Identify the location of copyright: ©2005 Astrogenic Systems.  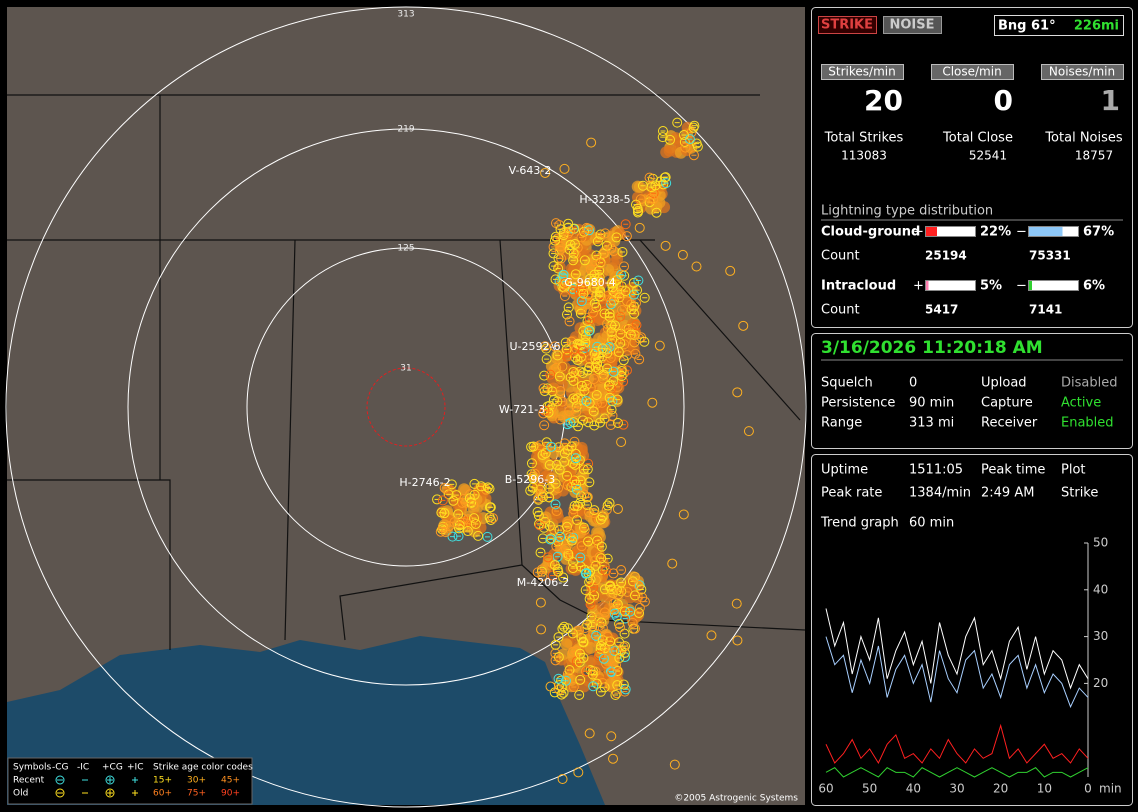
(736, 799).